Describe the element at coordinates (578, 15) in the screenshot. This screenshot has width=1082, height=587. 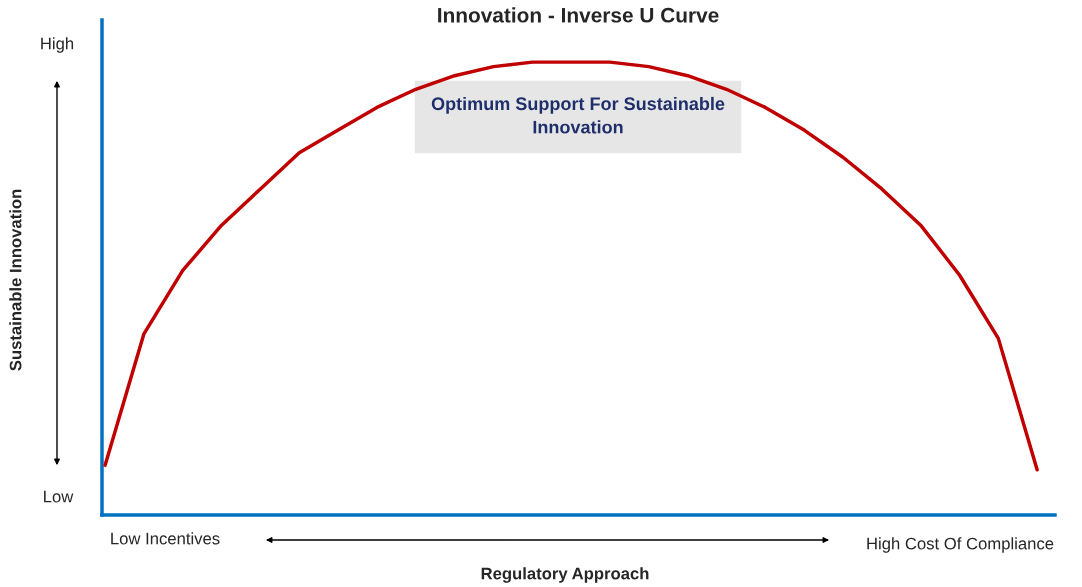
I see `chart-title: Innovation - Inverse U Curve` at that location.